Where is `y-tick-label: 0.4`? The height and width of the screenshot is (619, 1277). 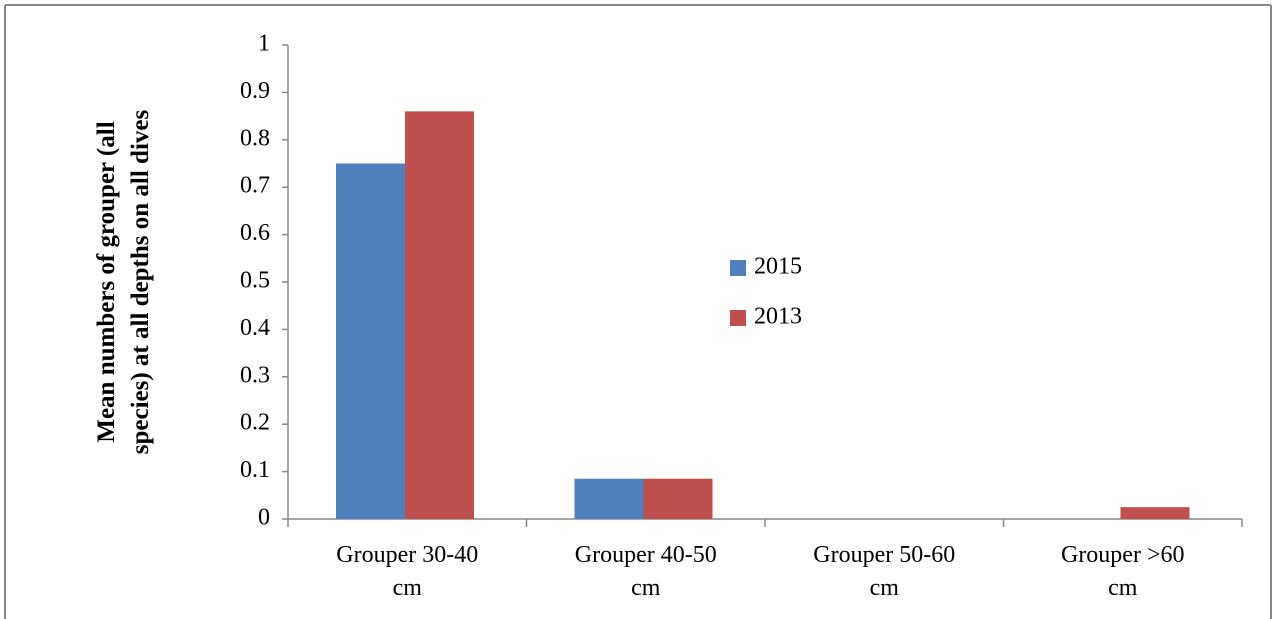
y-tick-label: 0.4 is located at coordinates (255, 328).